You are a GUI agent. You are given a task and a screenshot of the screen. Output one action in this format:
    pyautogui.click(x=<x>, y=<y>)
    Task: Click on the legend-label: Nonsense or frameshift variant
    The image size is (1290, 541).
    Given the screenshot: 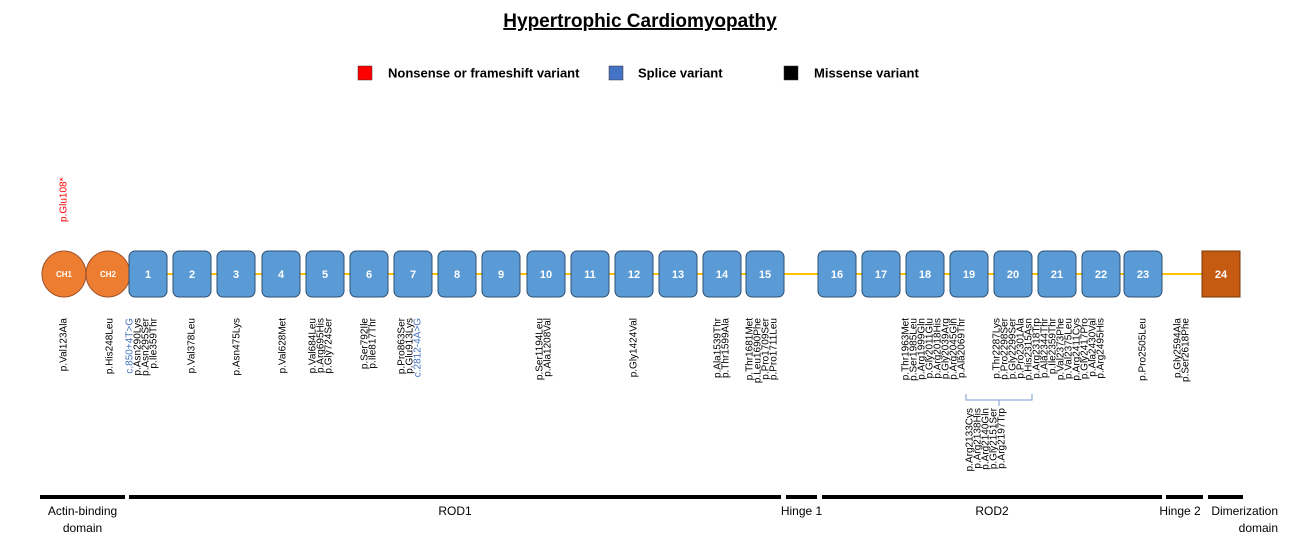 What is the action you would take?
    pyautogui.click(x=484, y=72)
    